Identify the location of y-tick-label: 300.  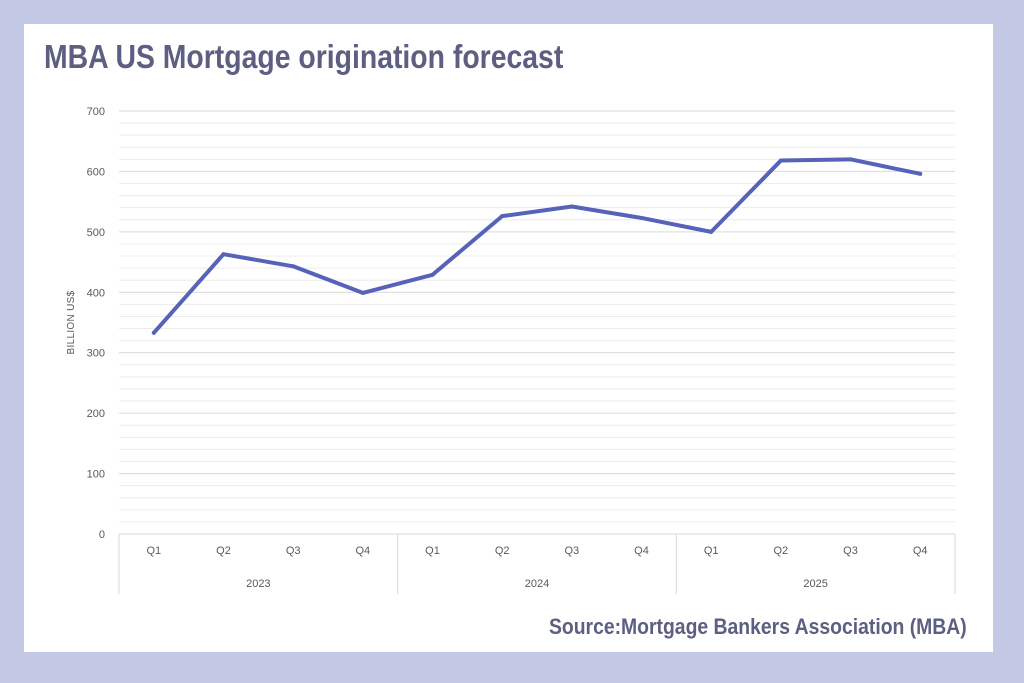
(96, 354).